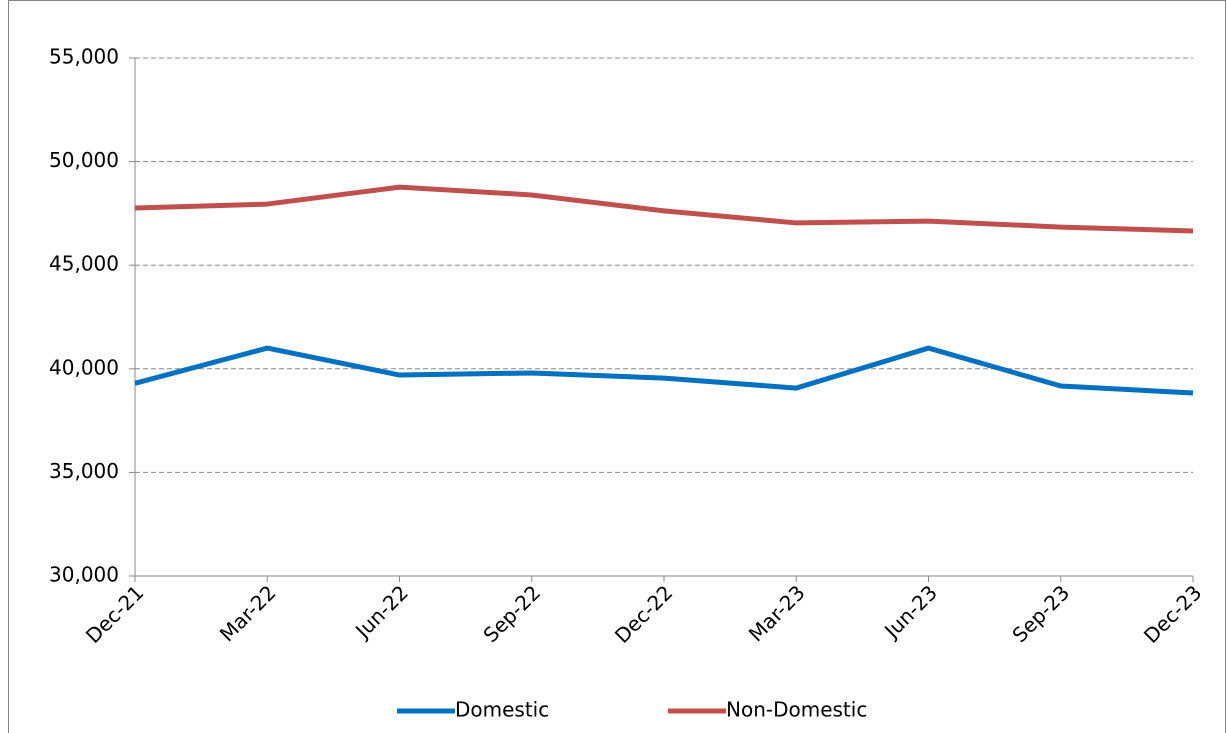 The image size is (1227, 733). Describe the element at coordinates (1172, 613) in the screenshot. I see `x-tick-label: Dec-23` at that location.